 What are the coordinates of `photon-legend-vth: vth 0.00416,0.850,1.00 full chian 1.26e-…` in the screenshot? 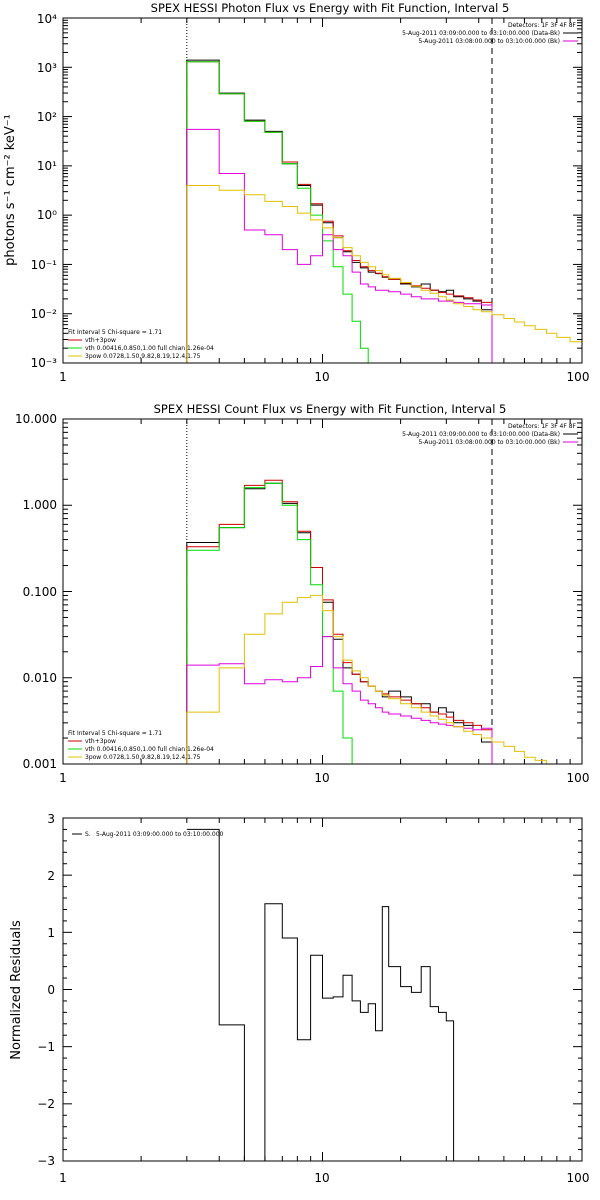 It's located at (149, 348).